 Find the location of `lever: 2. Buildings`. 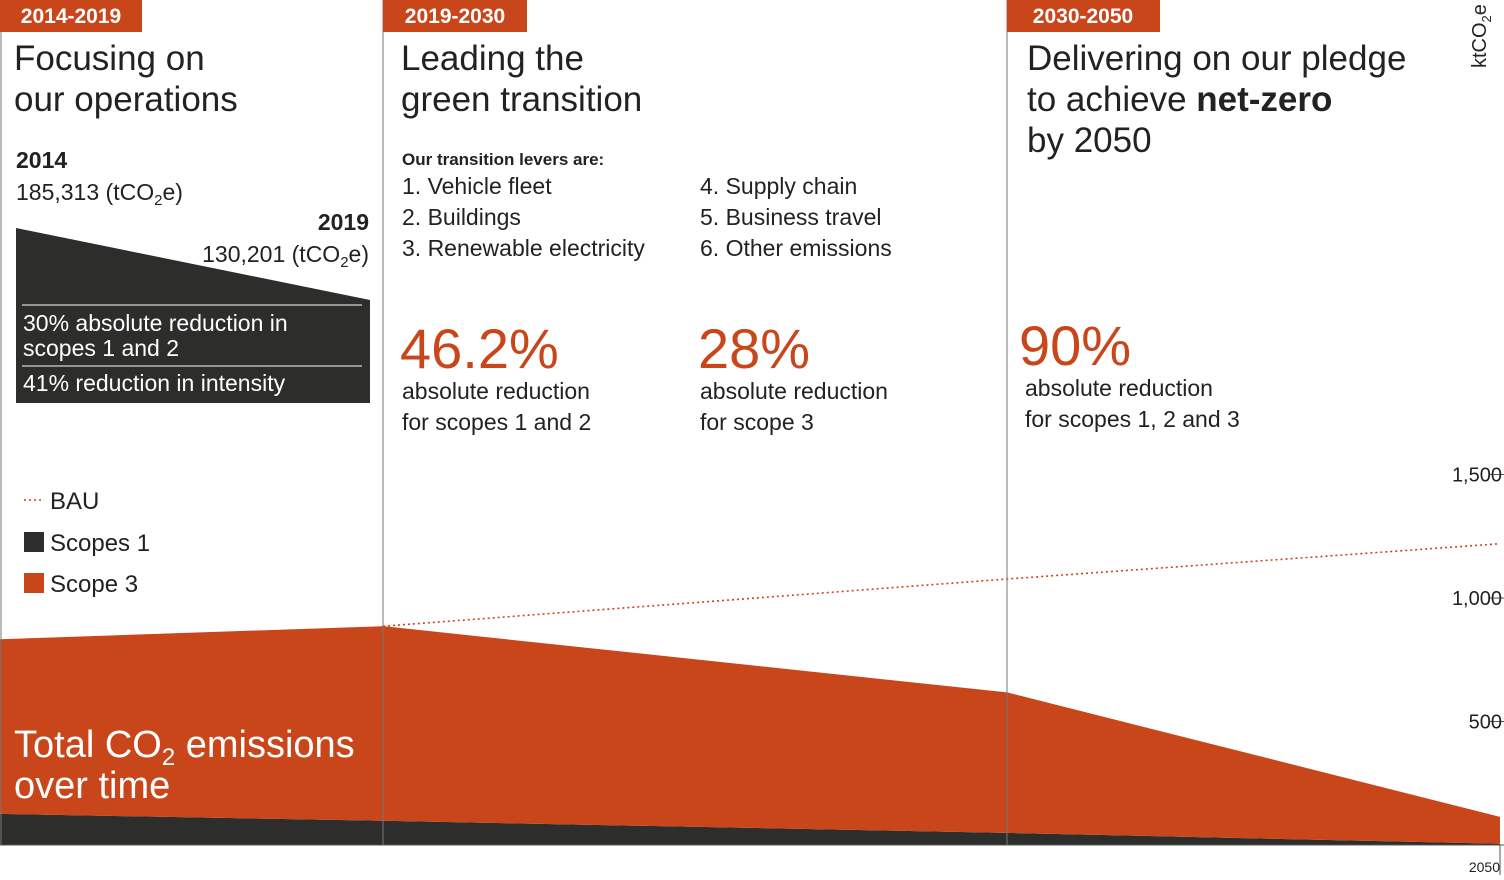

lever: 2. Buildings is located at coordinates (461, 217).